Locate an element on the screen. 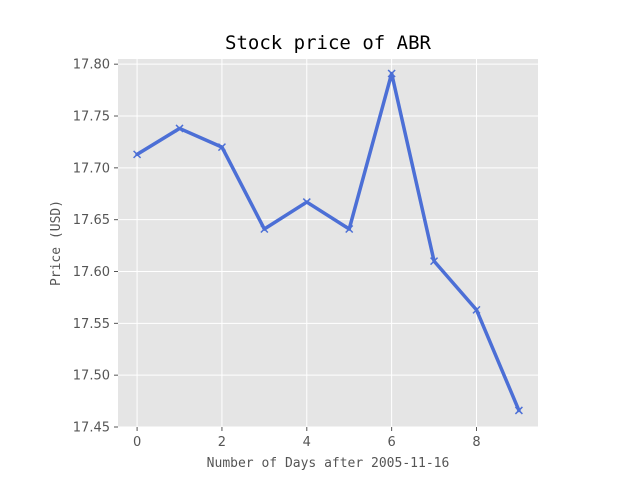 This screenshot has height=480, width=640. x-tick-label: 0 is located at coordinates (137, 442).